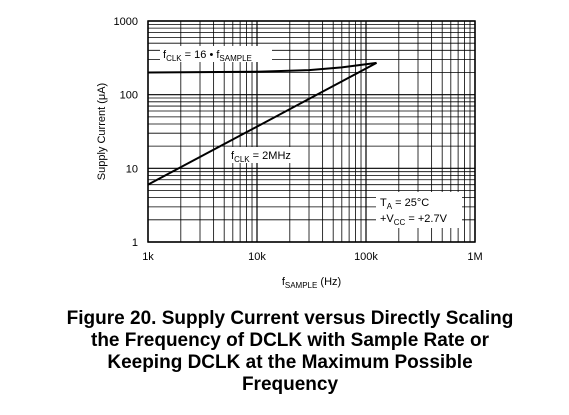 This screenshot has width=569, height=415. What do you see at coordinates (201, 55) in the screenshot?
I see `series-label-part: = 16 • f` at bounding box center [201, 55].